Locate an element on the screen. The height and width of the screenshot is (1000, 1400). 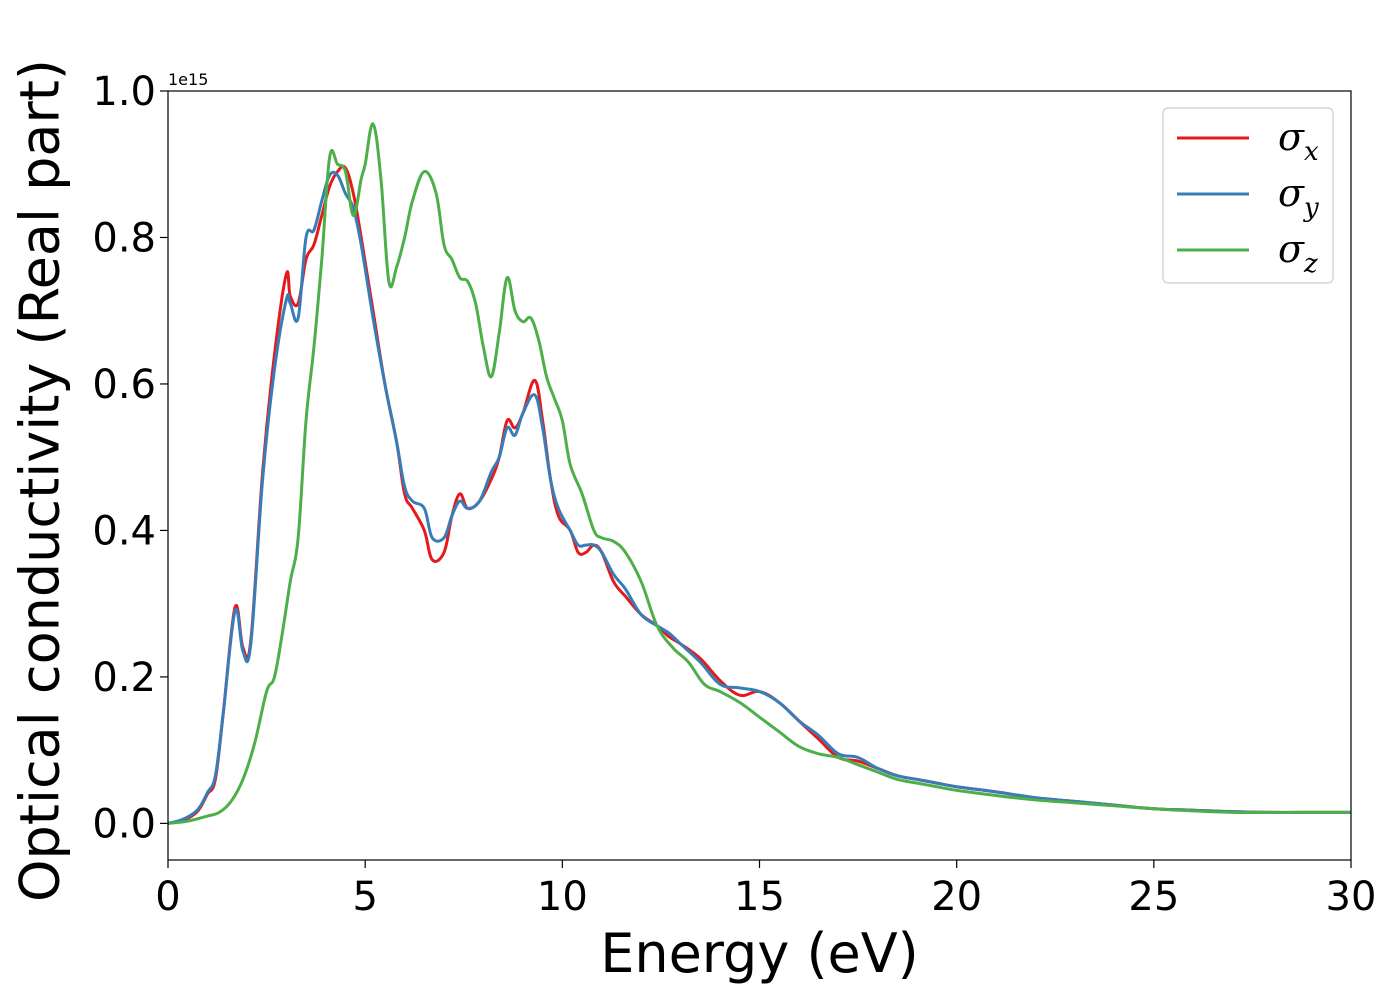
legend-label-y: σy is located at coordinates (1298, 197).